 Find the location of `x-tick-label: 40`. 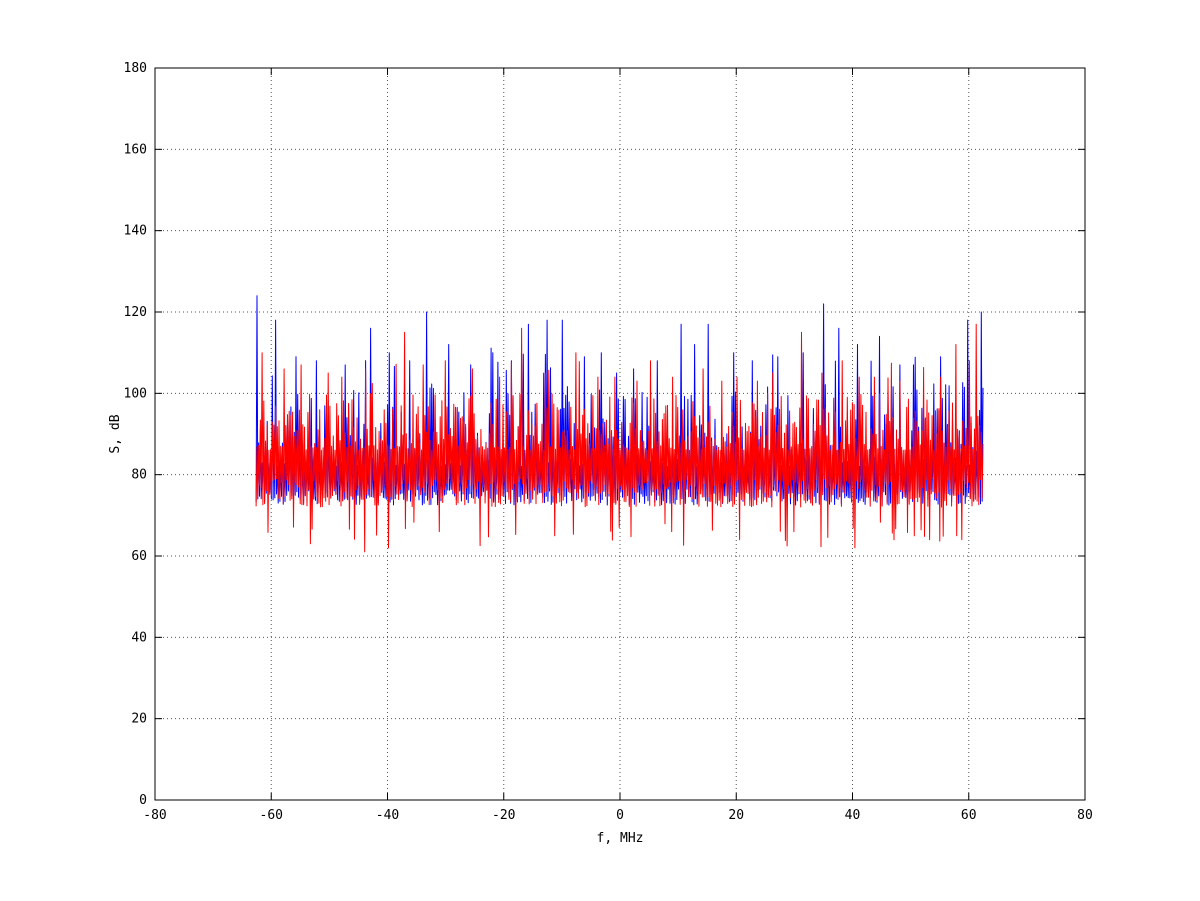

x-tick-label: 40 is located at coordinates (853, 815).